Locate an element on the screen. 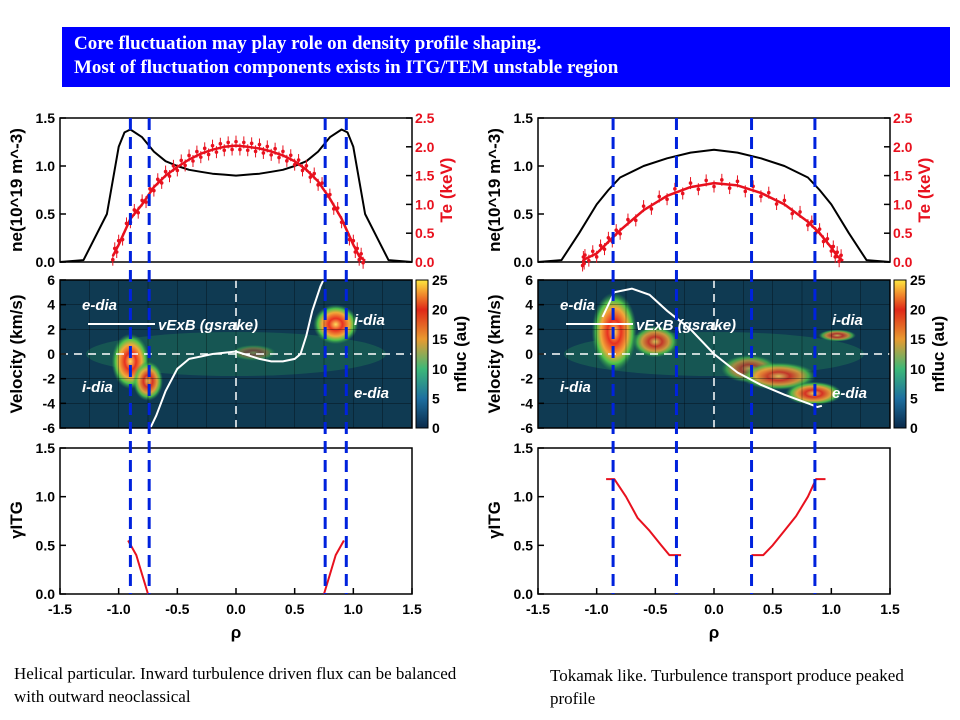 The height and width of the screenshot is (720, 960). right-xlabel: ρ is located at coordinates (714, 632).